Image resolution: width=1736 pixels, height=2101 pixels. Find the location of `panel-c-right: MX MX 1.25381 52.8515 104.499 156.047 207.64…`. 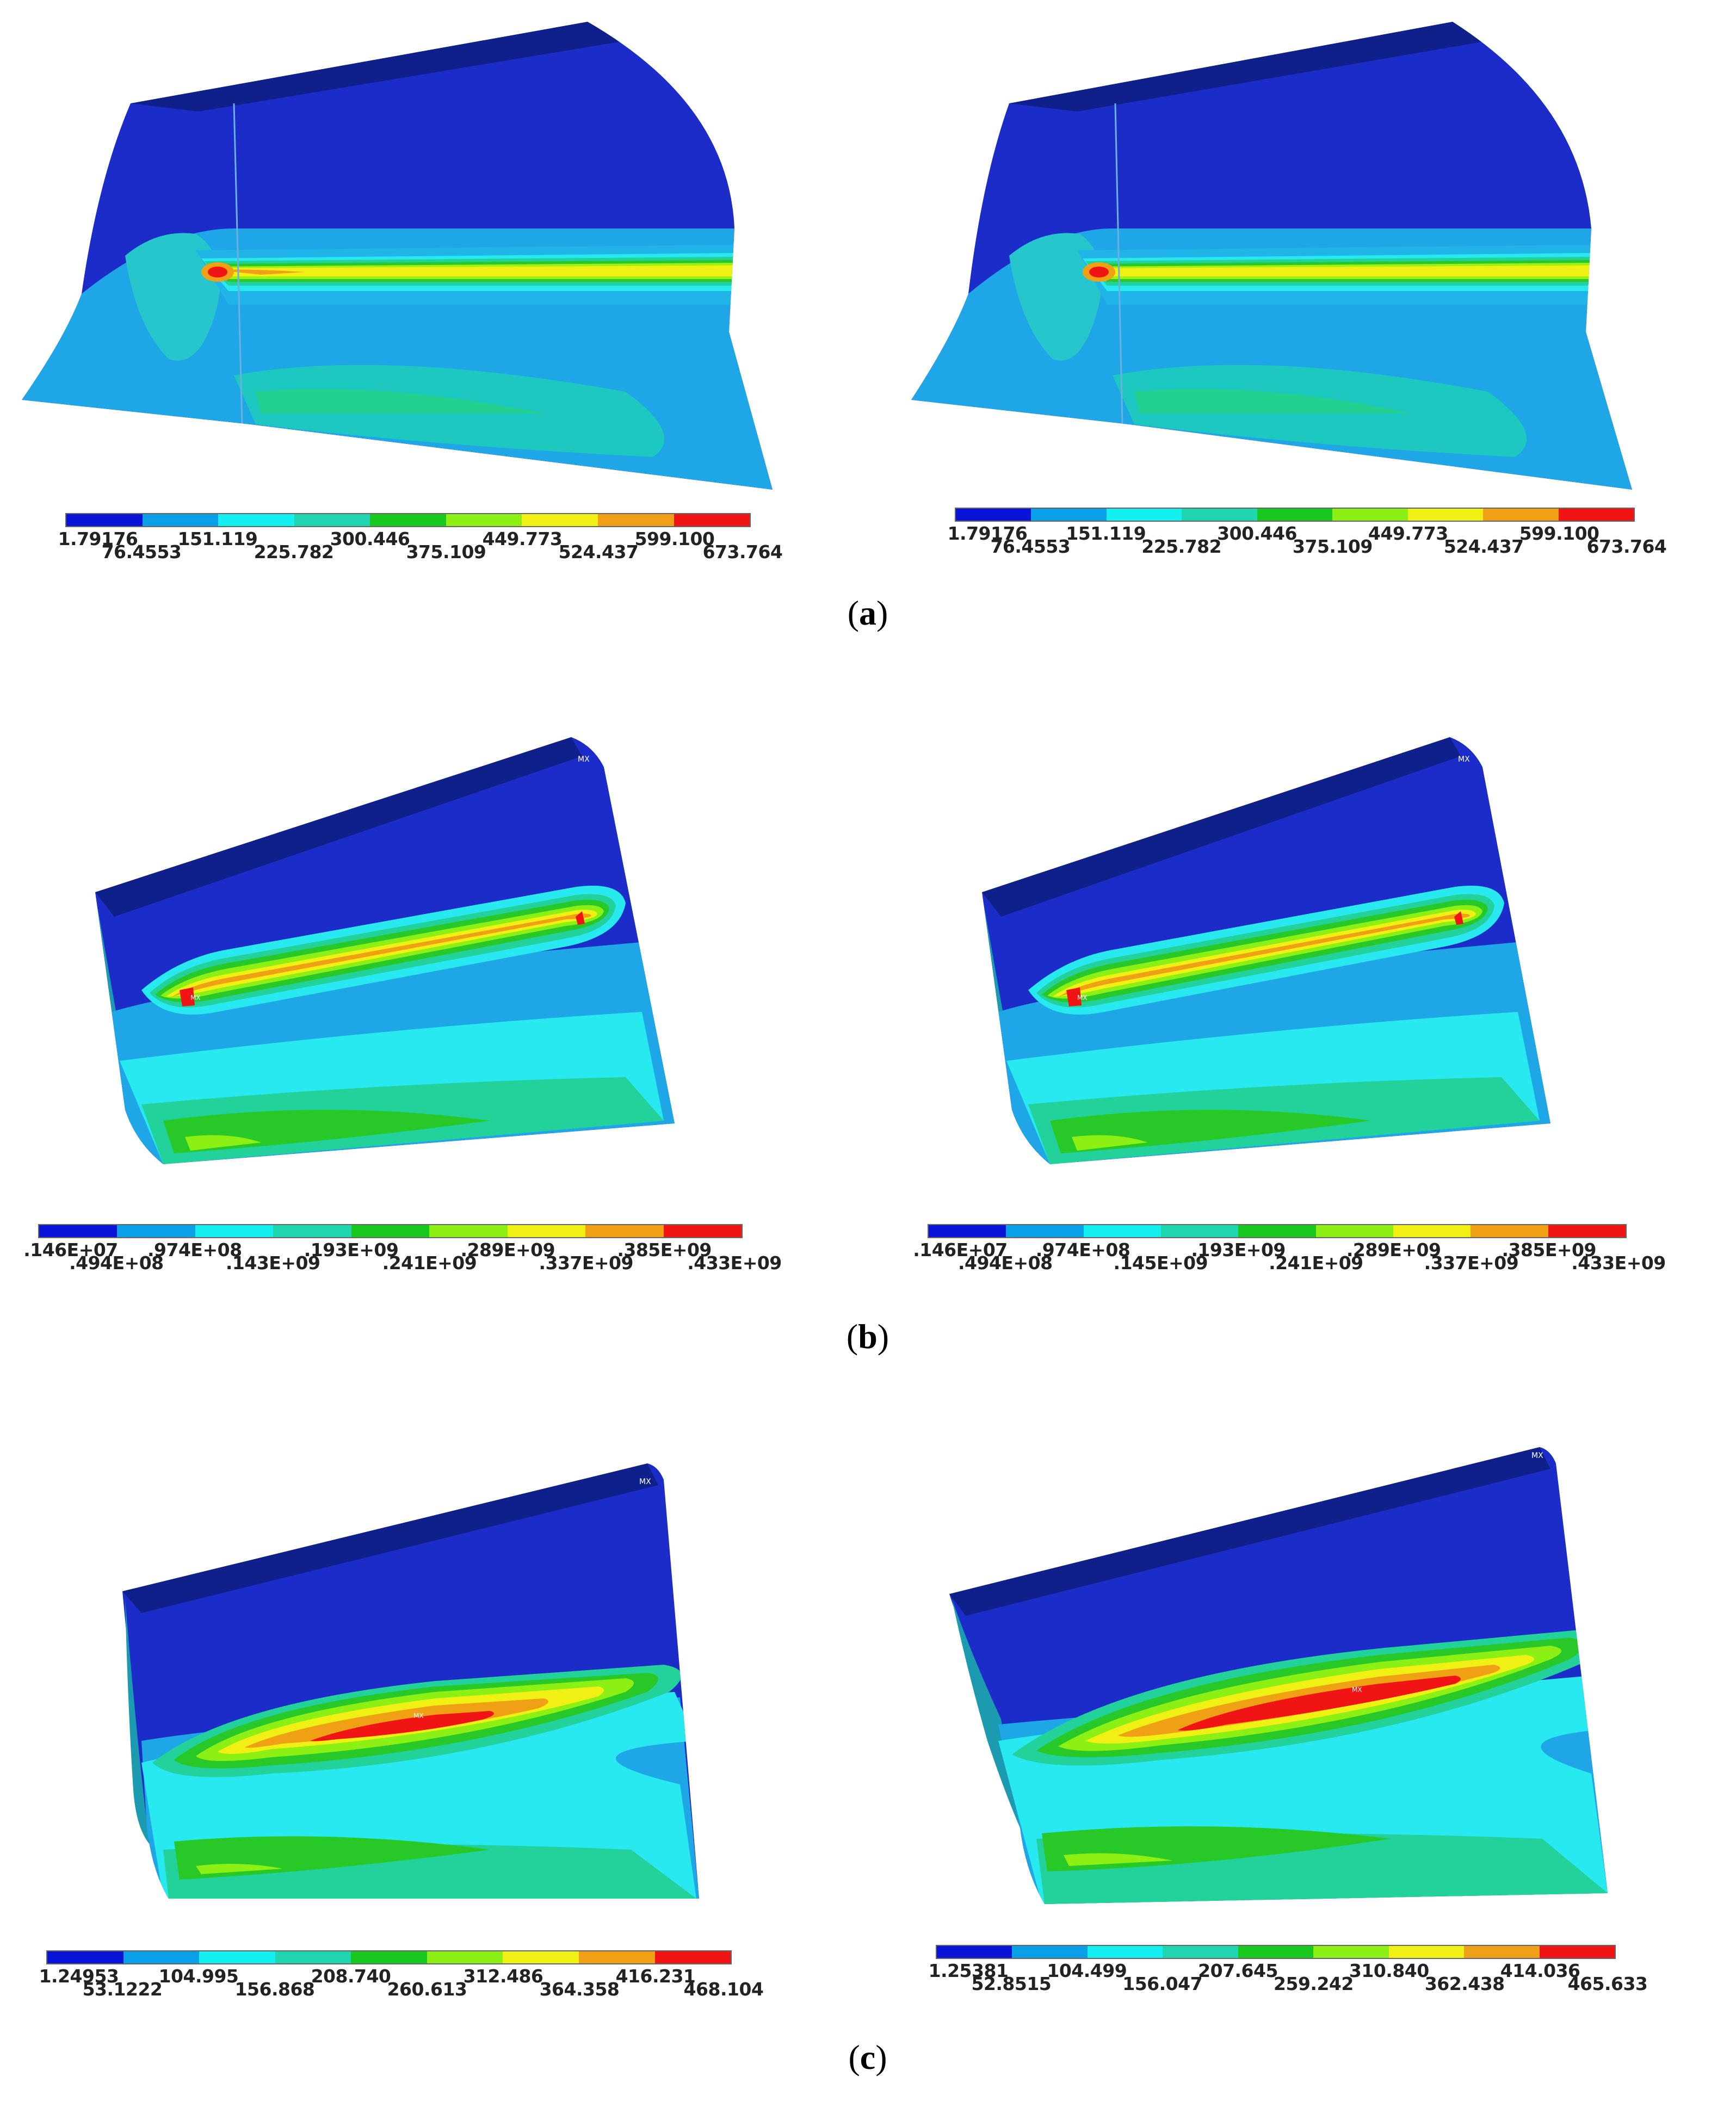

panel-c-right: MX MX 1.25381 52.8515 104.499 156.047 207.64… is located at coordinates (1312, 1724).